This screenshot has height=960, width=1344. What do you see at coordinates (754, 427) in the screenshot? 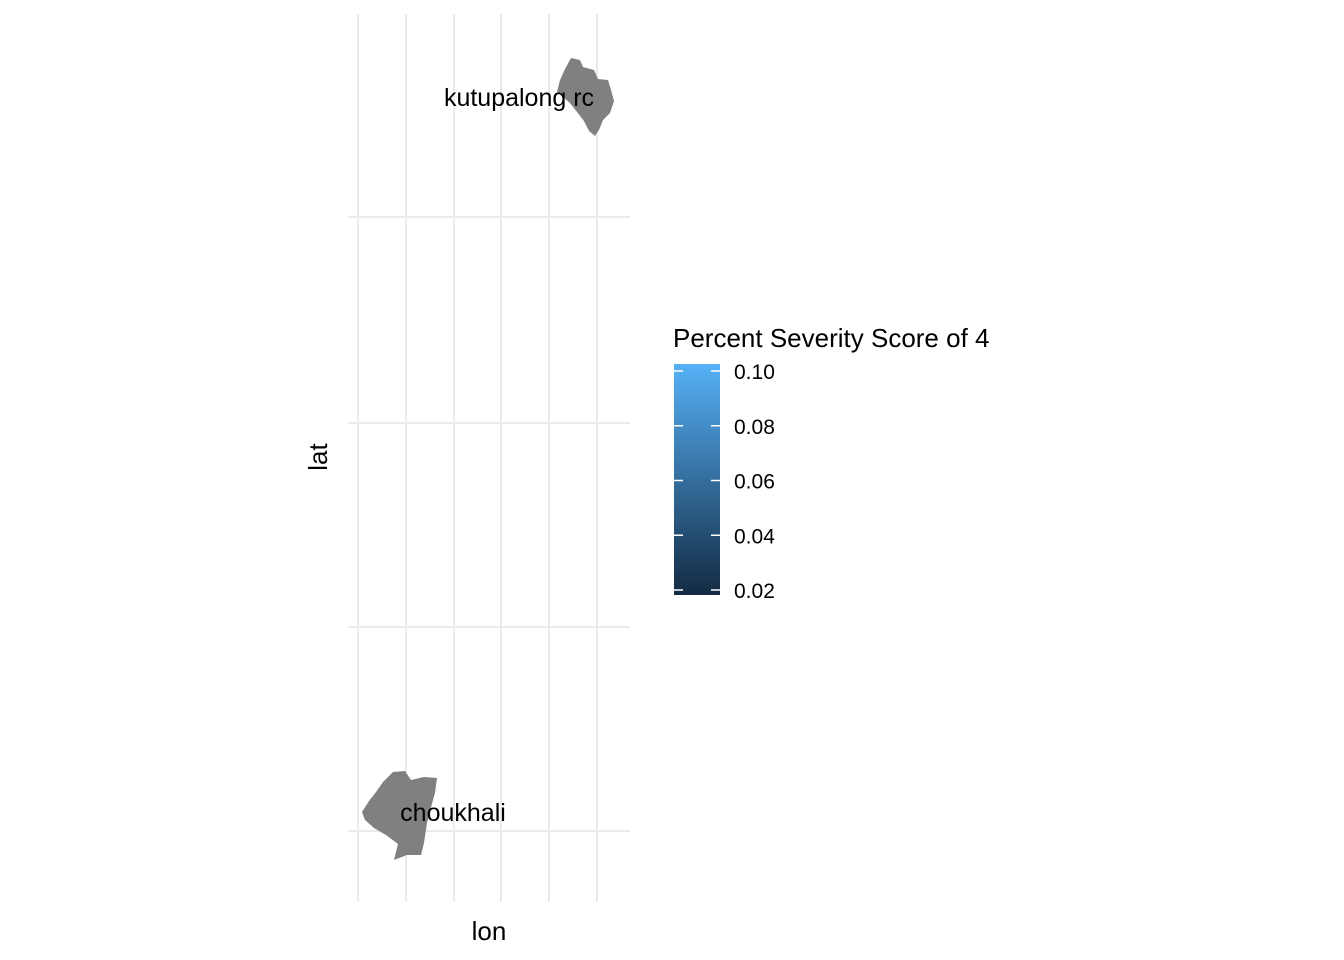
I see `legend-tick-label: 0.08` at bounding box center [754, 427].